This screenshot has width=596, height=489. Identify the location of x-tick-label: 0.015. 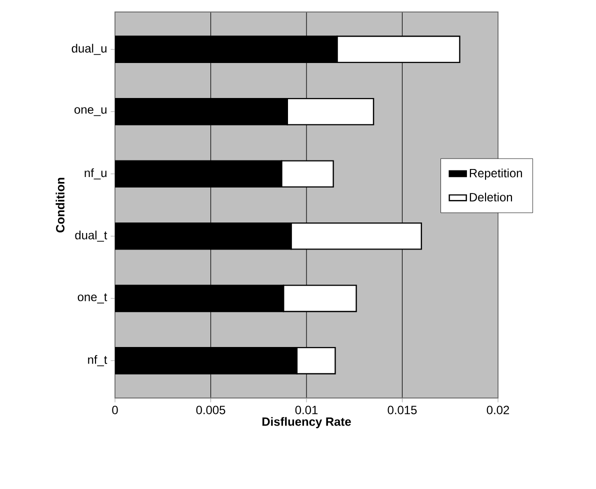
(402, 410).